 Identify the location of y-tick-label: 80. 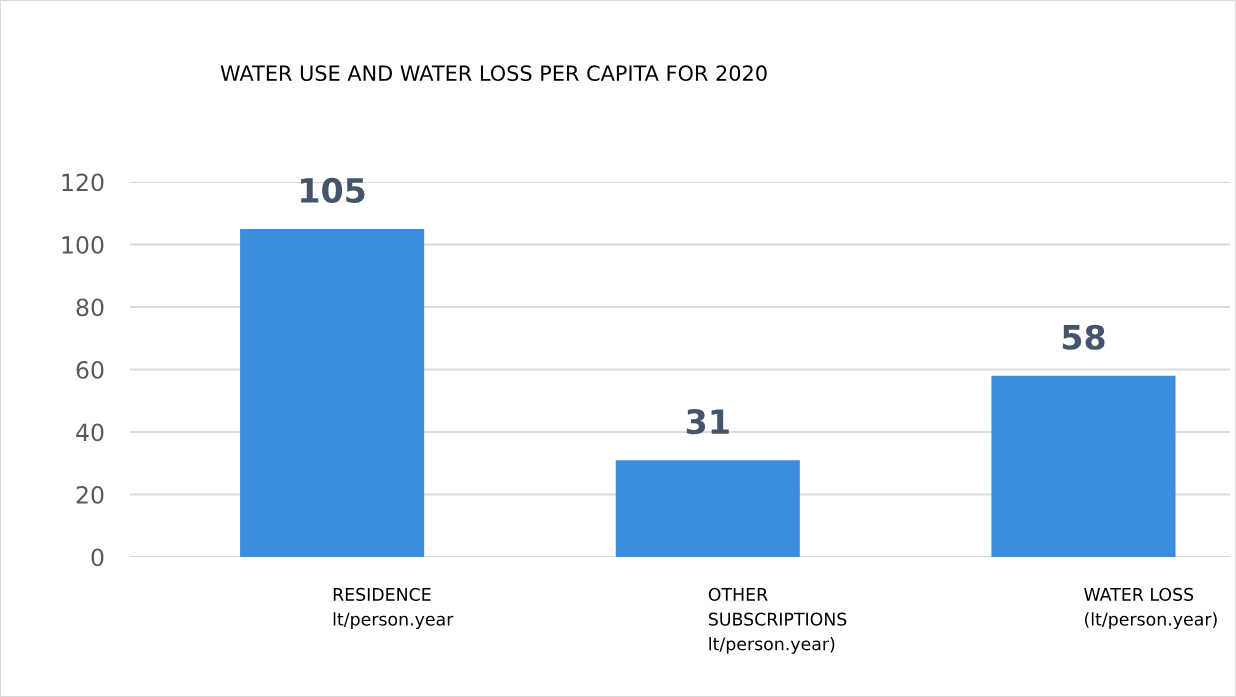
(90, 307).